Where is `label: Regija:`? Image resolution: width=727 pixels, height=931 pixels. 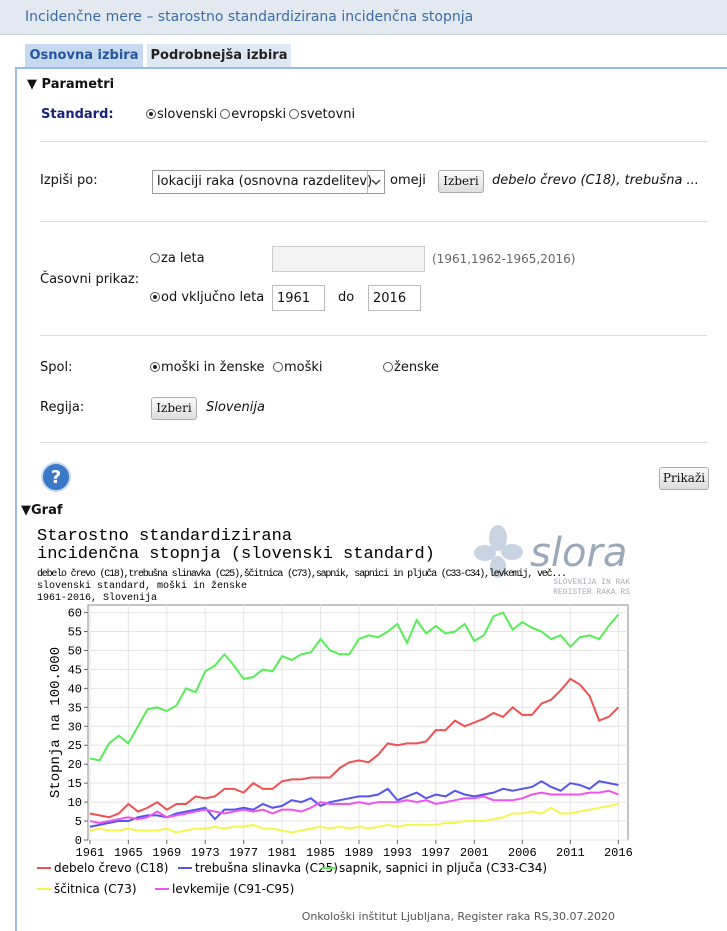
label: Regija: is located at coordinates (62, 407).